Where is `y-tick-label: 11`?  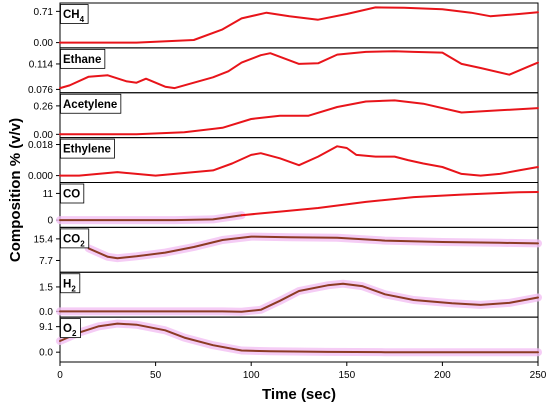
y-tick-label: 11 is located at coordinates (48, 194).